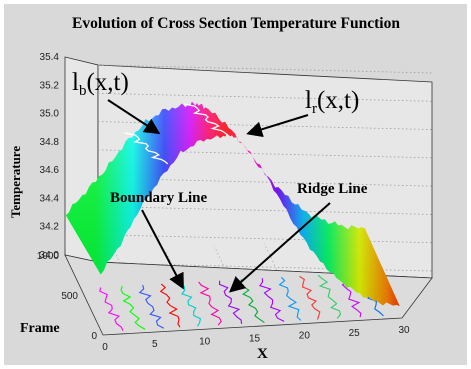 This screenshot has width=471, height=369. I want to click on x-tick-label: 15, so click(255, 339).